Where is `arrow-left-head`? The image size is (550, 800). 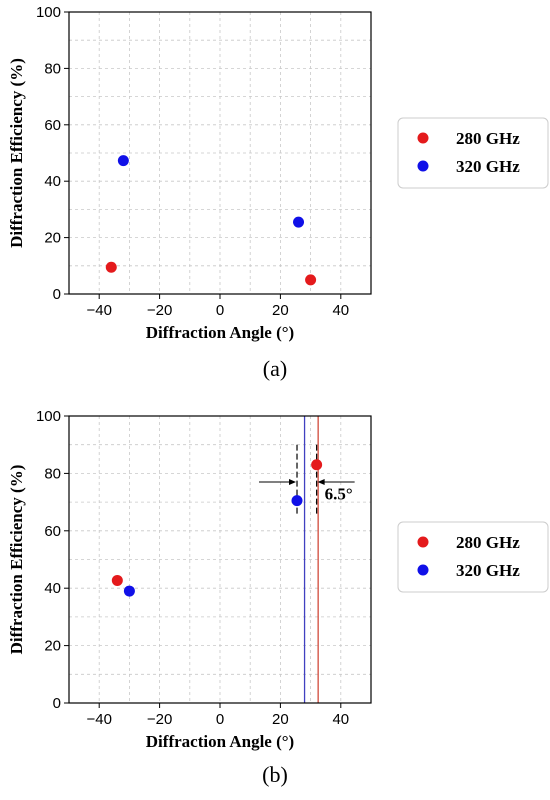 arrow-left-head is located at coordinates (293, 482).